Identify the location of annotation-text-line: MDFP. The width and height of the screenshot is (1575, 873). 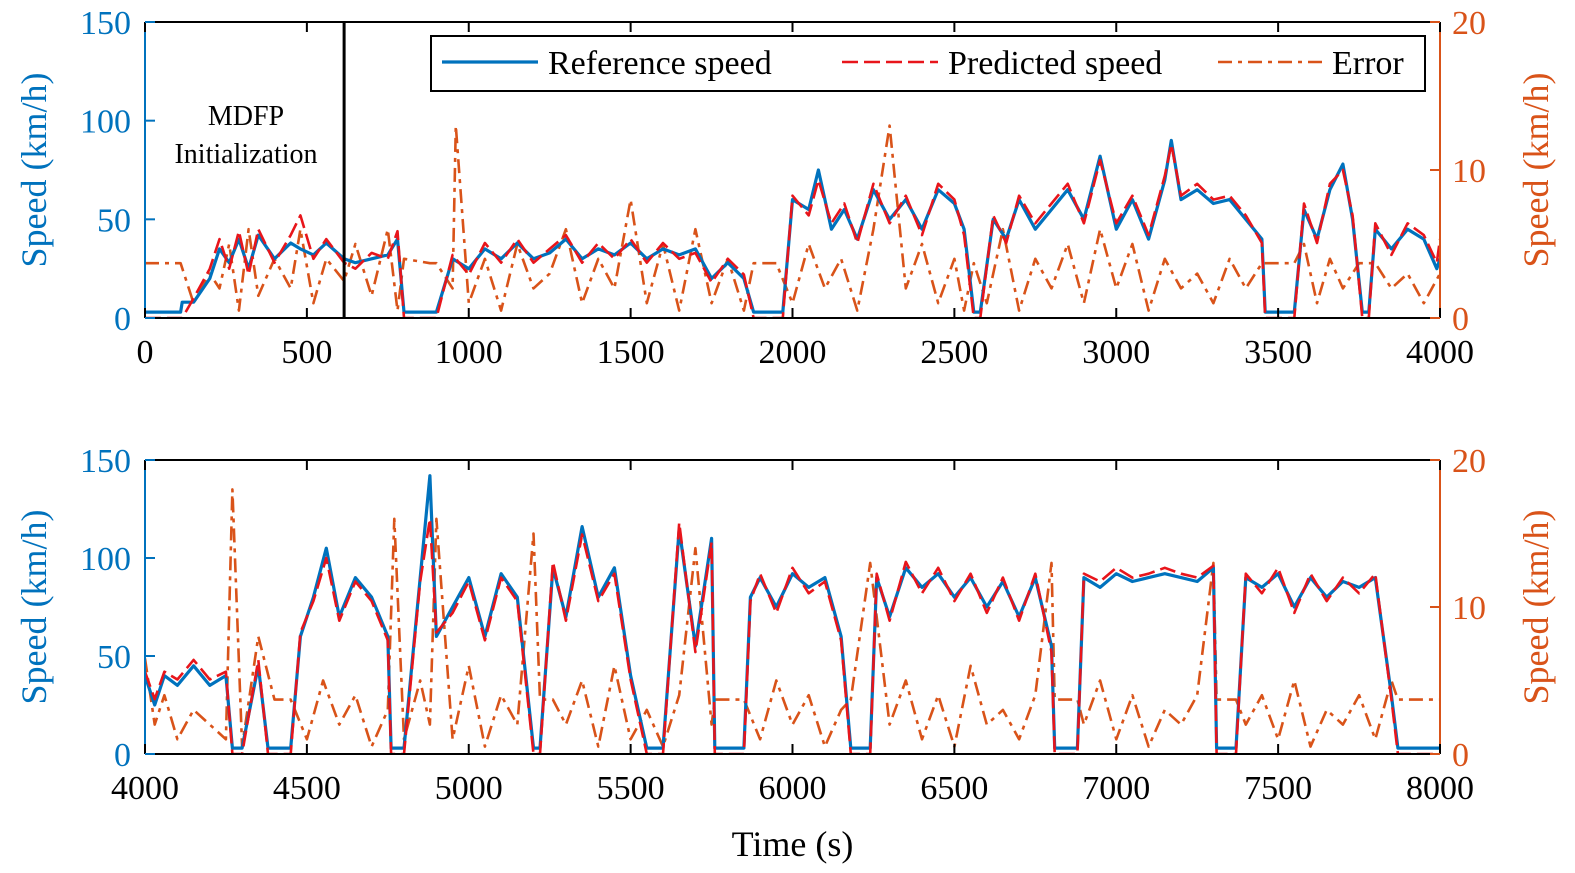
(246, 116).